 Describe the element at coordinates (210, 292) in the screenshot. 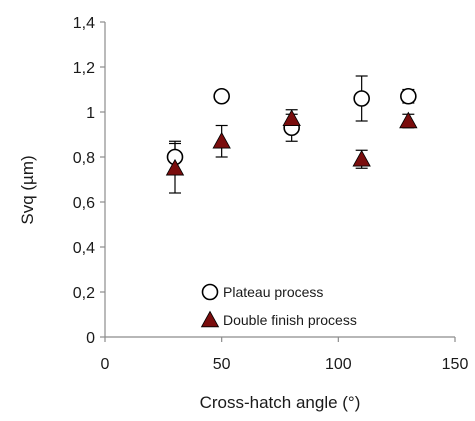

I see `legend-circle-icon` at that location.